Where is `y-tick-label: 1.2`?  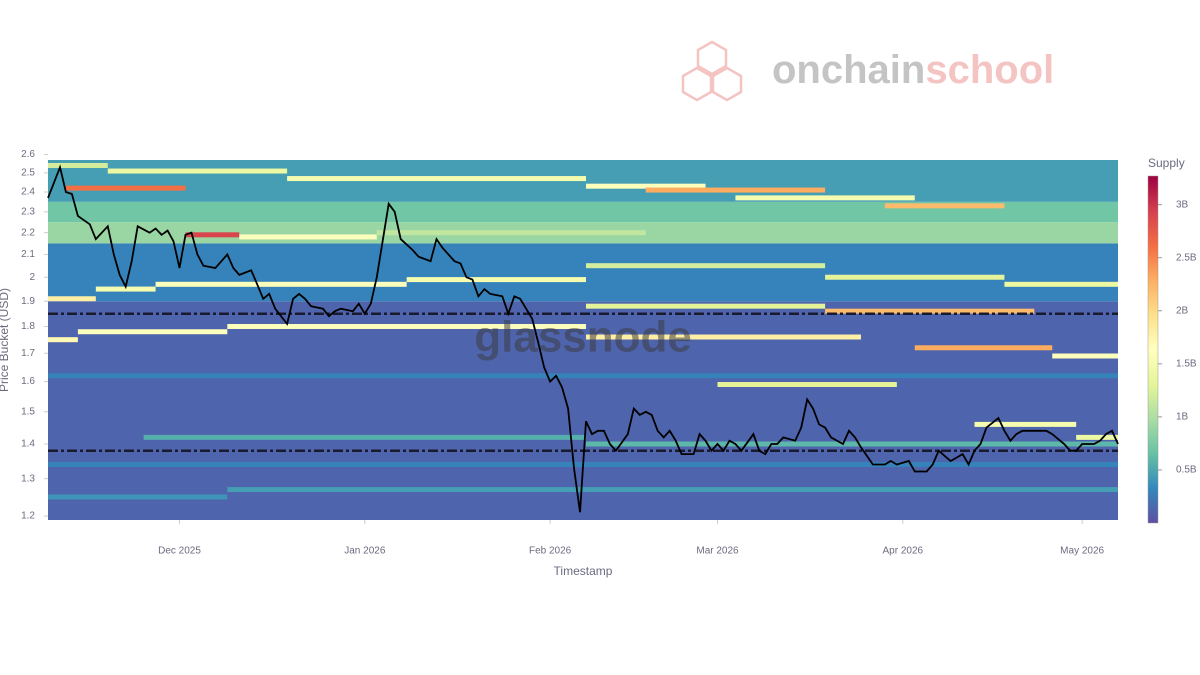 y-tick-label: 1.2 is located at coordinates (28, 516).